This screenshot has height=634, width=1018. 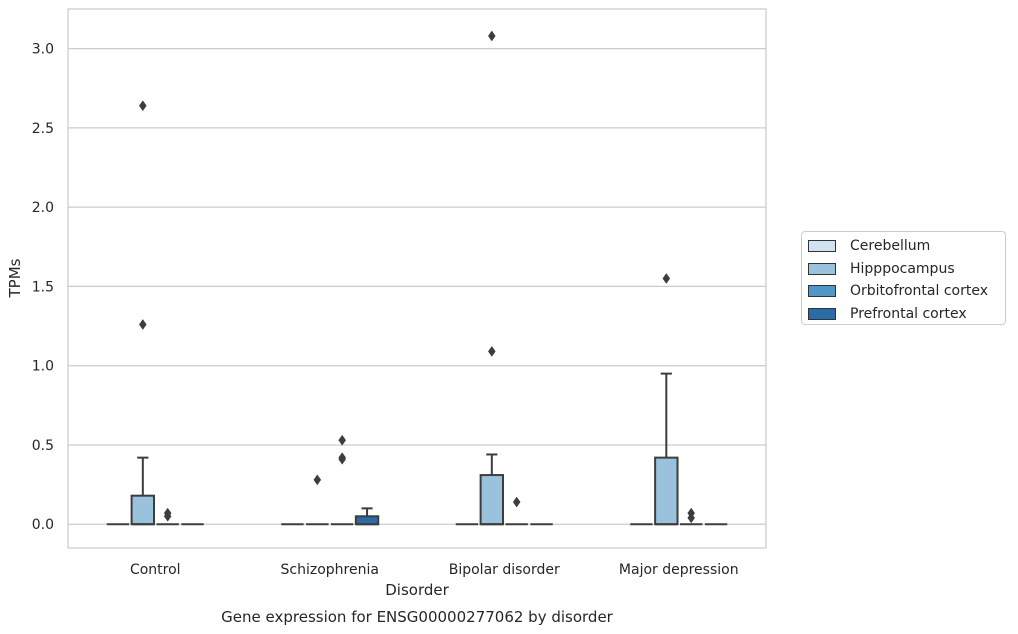 I want to click on y-axis-label: TPMs, so click(x=15, y=278).